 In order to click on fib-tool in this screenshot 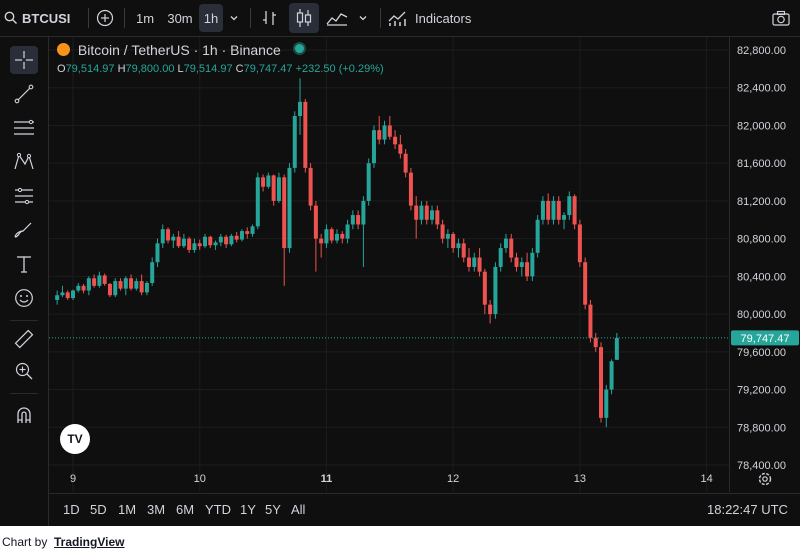, I will do `click(24, 128)`.